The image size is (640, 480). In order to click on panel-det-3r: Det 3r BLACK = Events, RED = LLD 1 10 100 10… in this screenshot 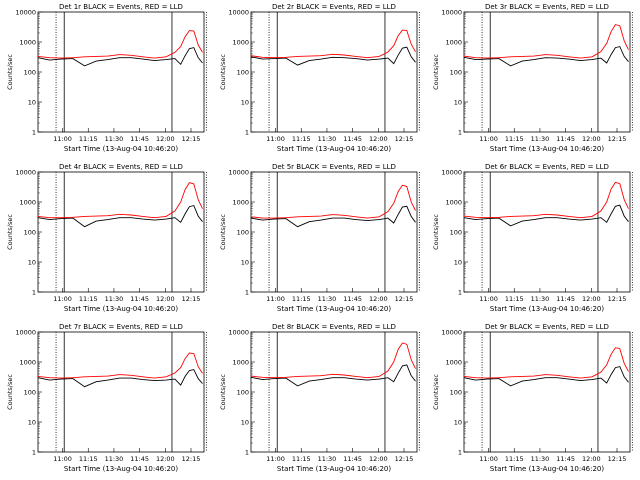, I will do `click(532, 78)`.